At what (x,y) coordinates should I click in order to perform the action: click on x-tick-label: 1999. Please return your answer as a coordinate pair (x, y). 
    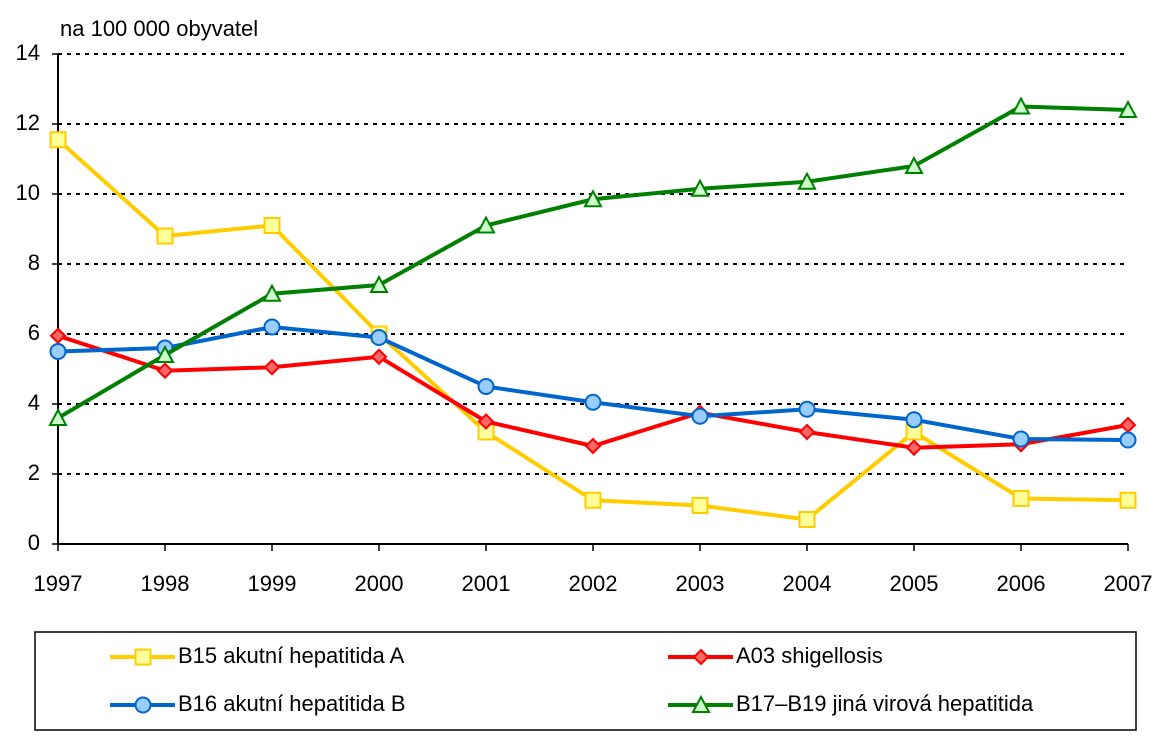
    Looking at the image, I should click on (272, 583).